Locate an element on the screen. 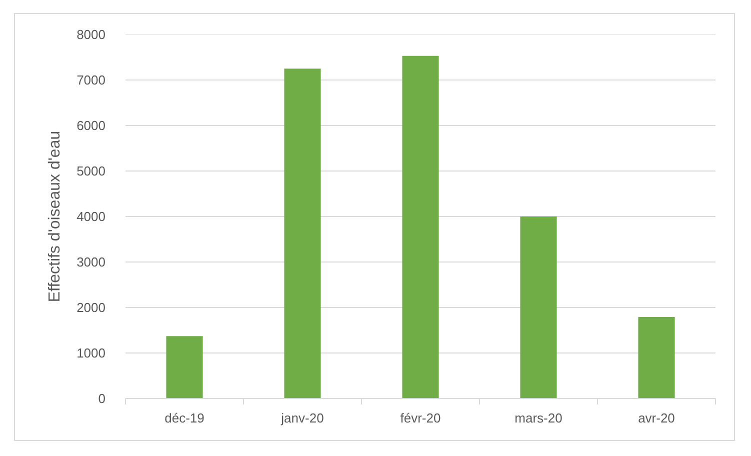 Image resolution: width=751 pixels, height=456 pixels. y-tick-label: 7000 is located at coordinates (91, 80).